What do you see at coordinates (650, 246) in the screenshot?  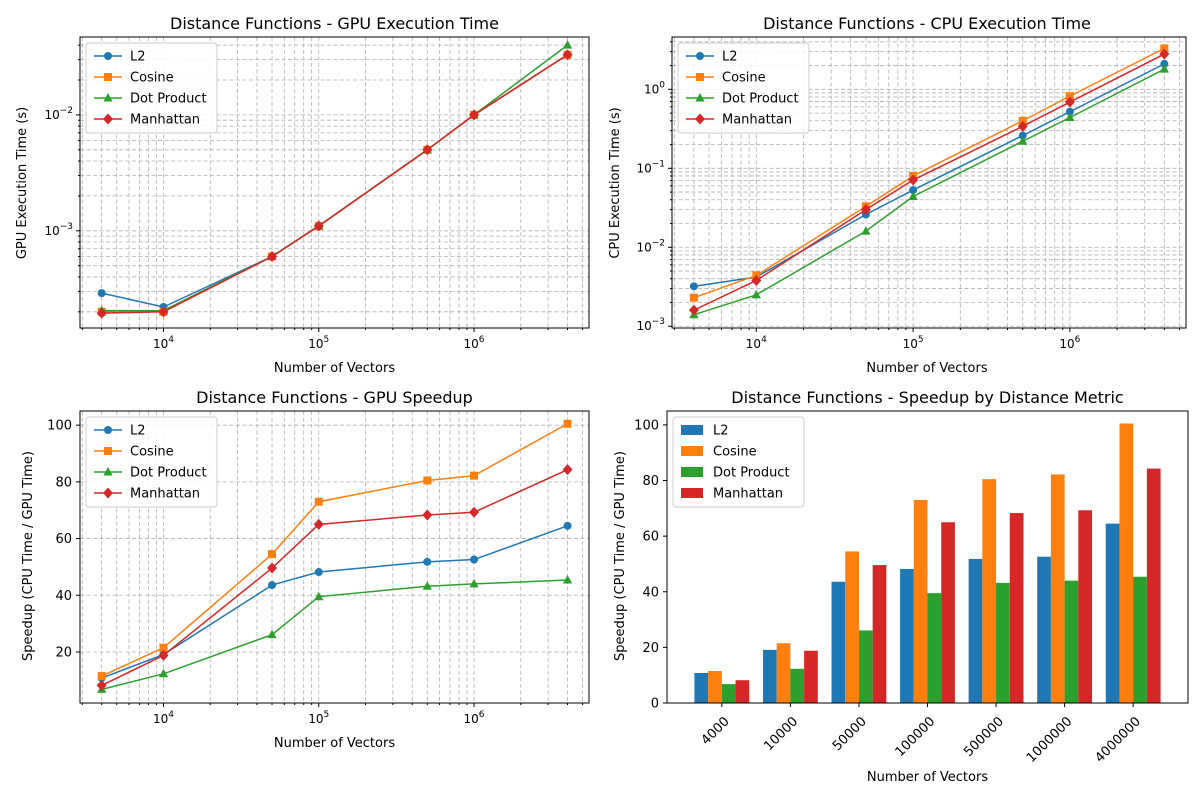 I see `y-tick-label: 10⁻²` at bounding box center [650, 246].